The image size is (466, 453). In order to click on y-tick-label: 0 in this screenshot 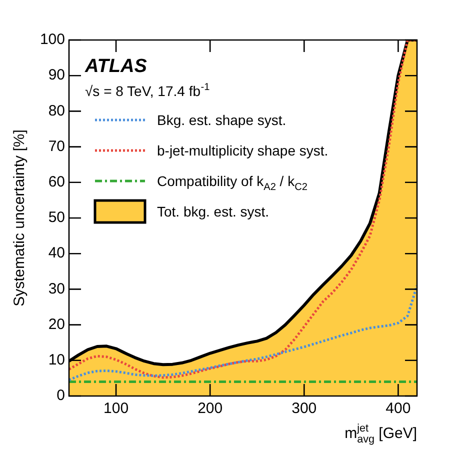, I will do `click(60, 395)`.